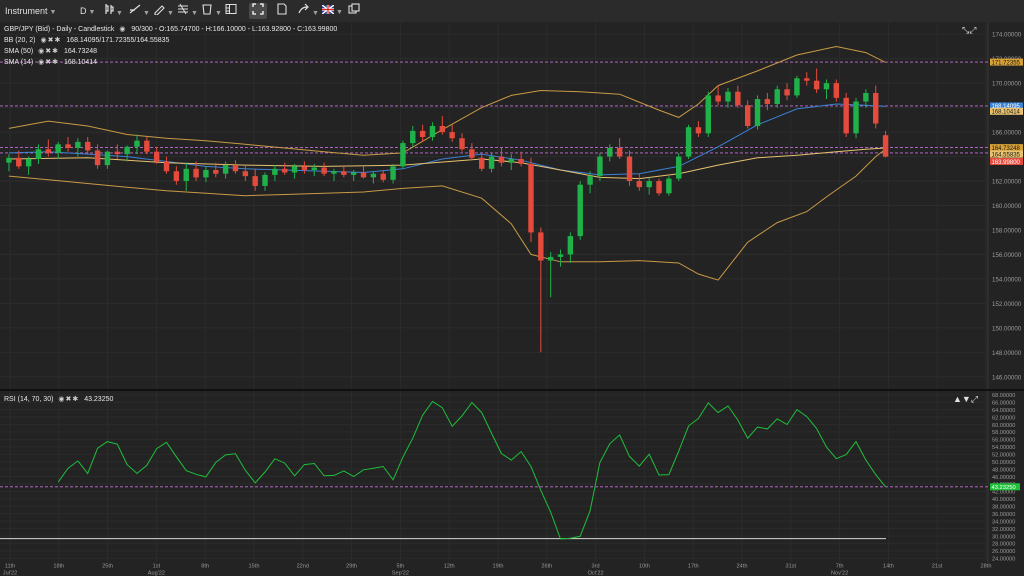 Image resolution: width=1024 pixels, height=576 pixels. Describe the element at coordinates (211, 11) in the screenshot. I see `bucket-button: ▼` at that location.